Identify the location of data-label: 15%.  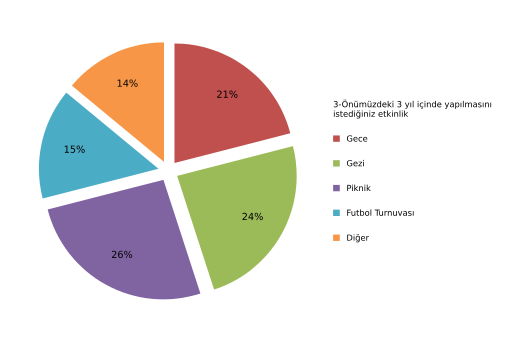
(74, 149).